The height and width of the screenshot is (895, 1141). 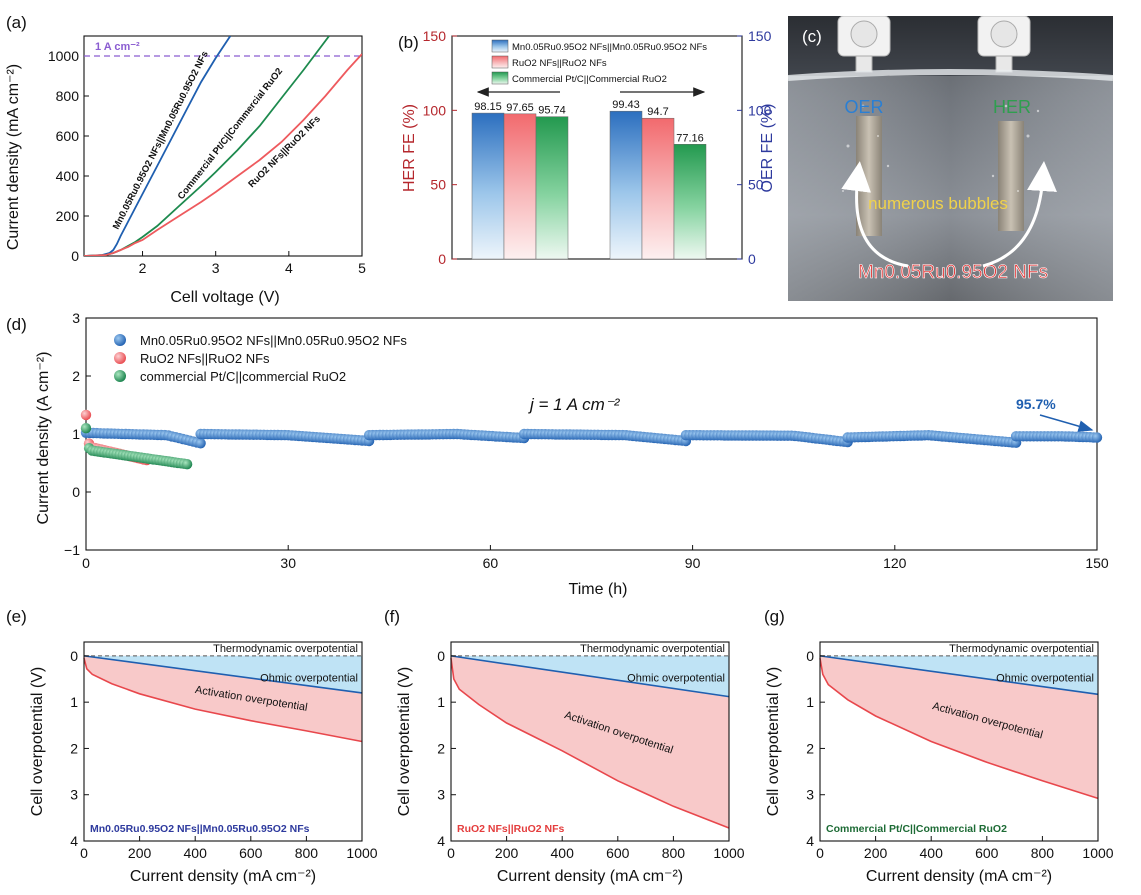 What do you see at coordinates (86, 428) in the screenshot?
I see `data-point-pt` at bounding box center [86, 428].